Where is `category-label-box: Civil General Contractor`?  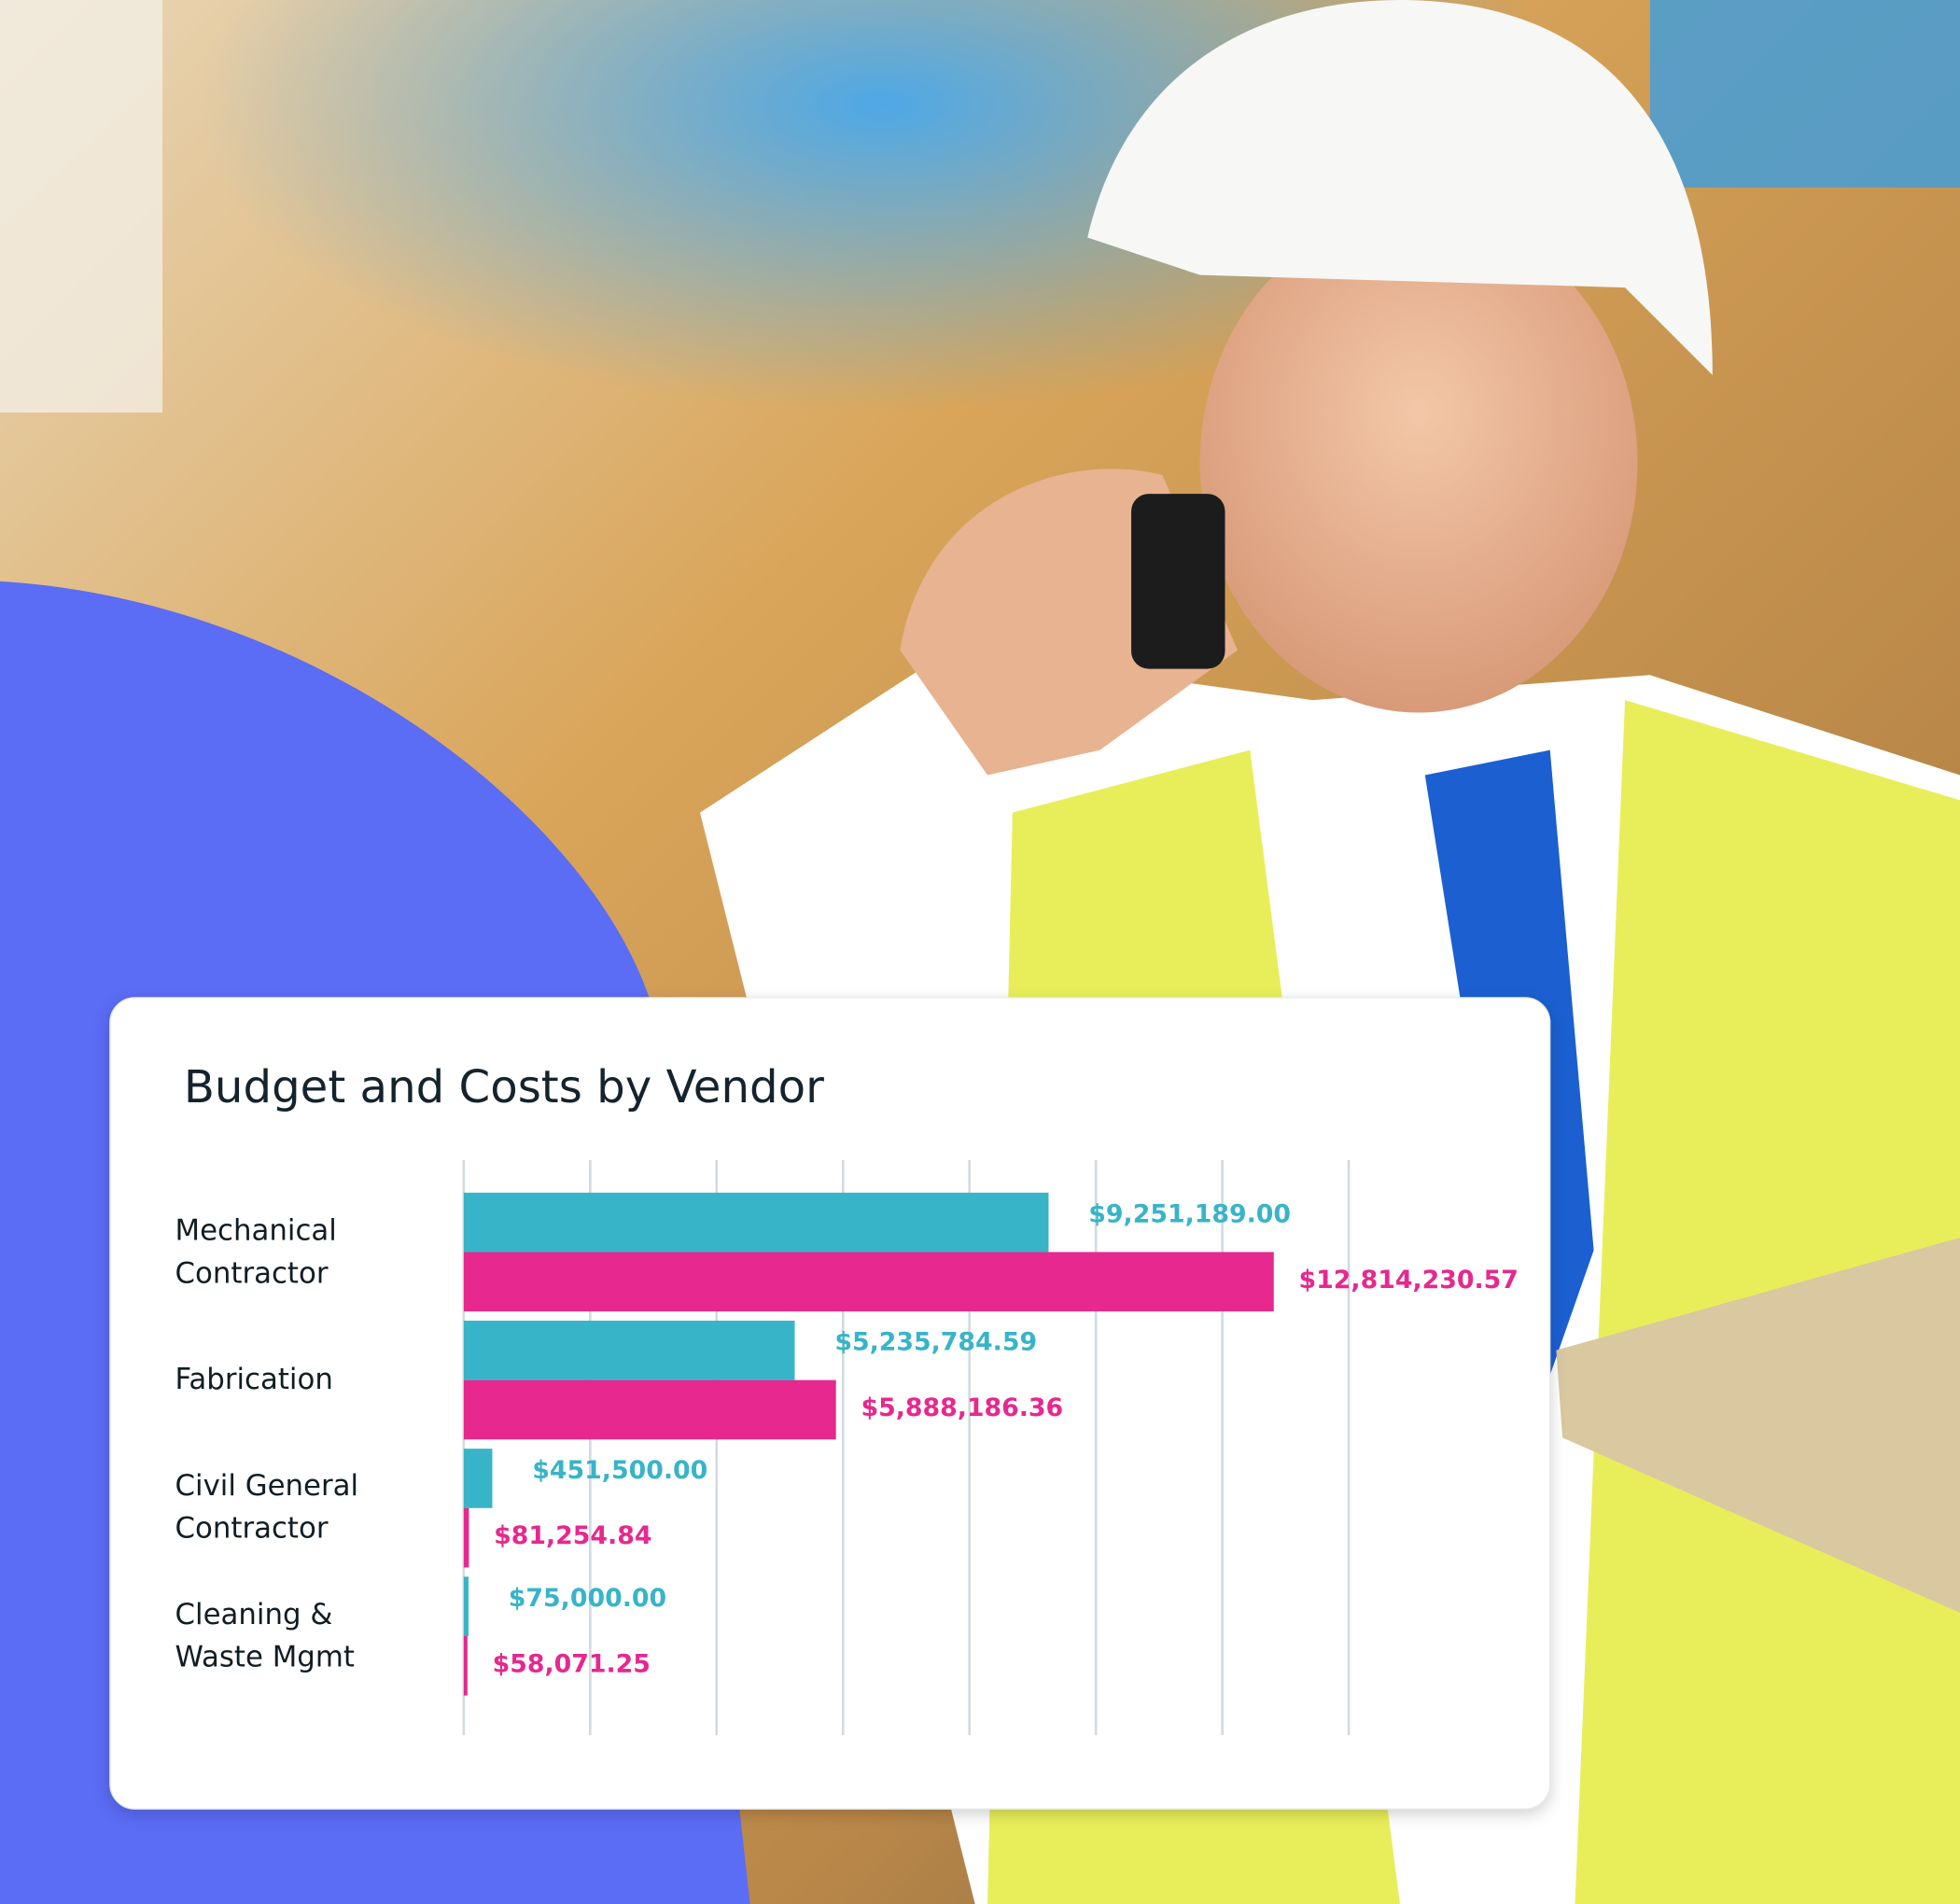 category-label-box: Civil General Contractor is located at coordinates (294, 1508).